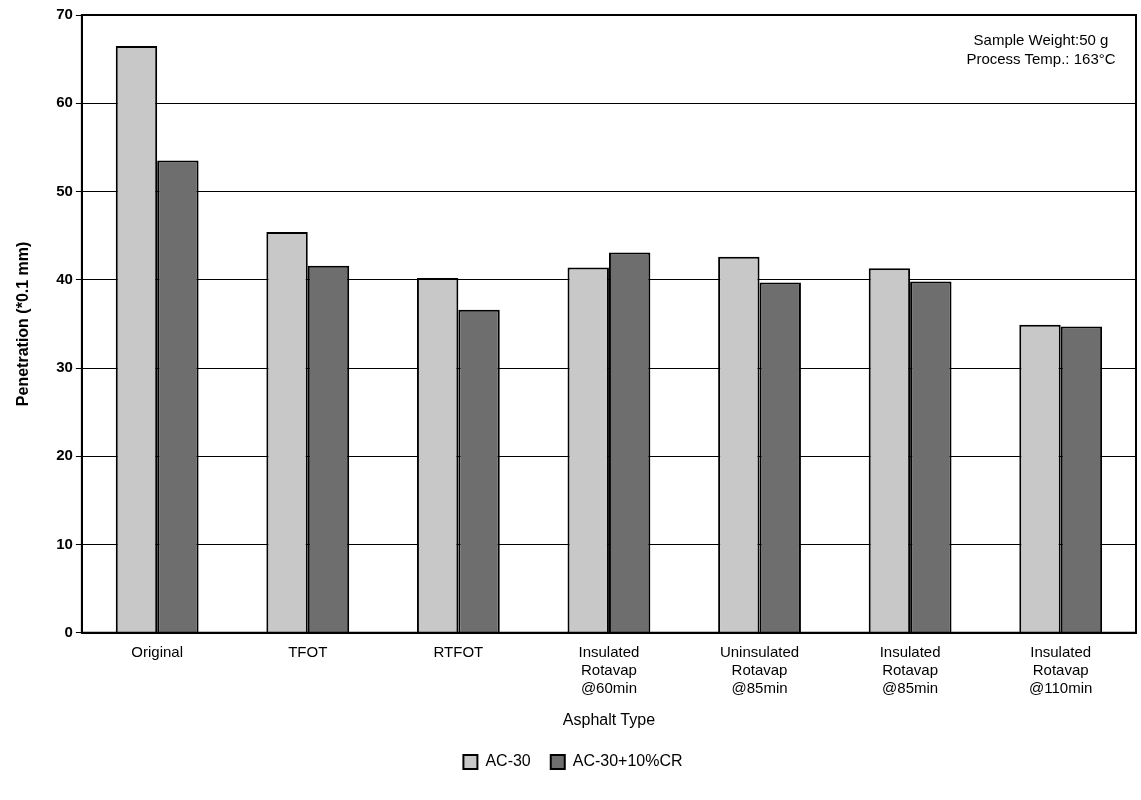 Image resolution: width=1141 pixels, height=800 pixels. What do you see at coordinates (508, 761) in the screenshot?
I see `legend-label: AC-30` at bounding box center [508, 761].